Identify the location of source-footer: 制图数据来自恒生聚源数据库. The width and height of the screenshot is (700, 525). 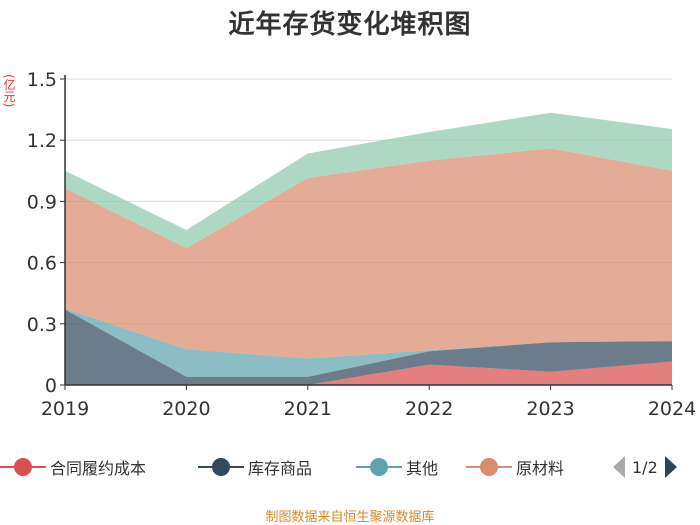
(350, 517).